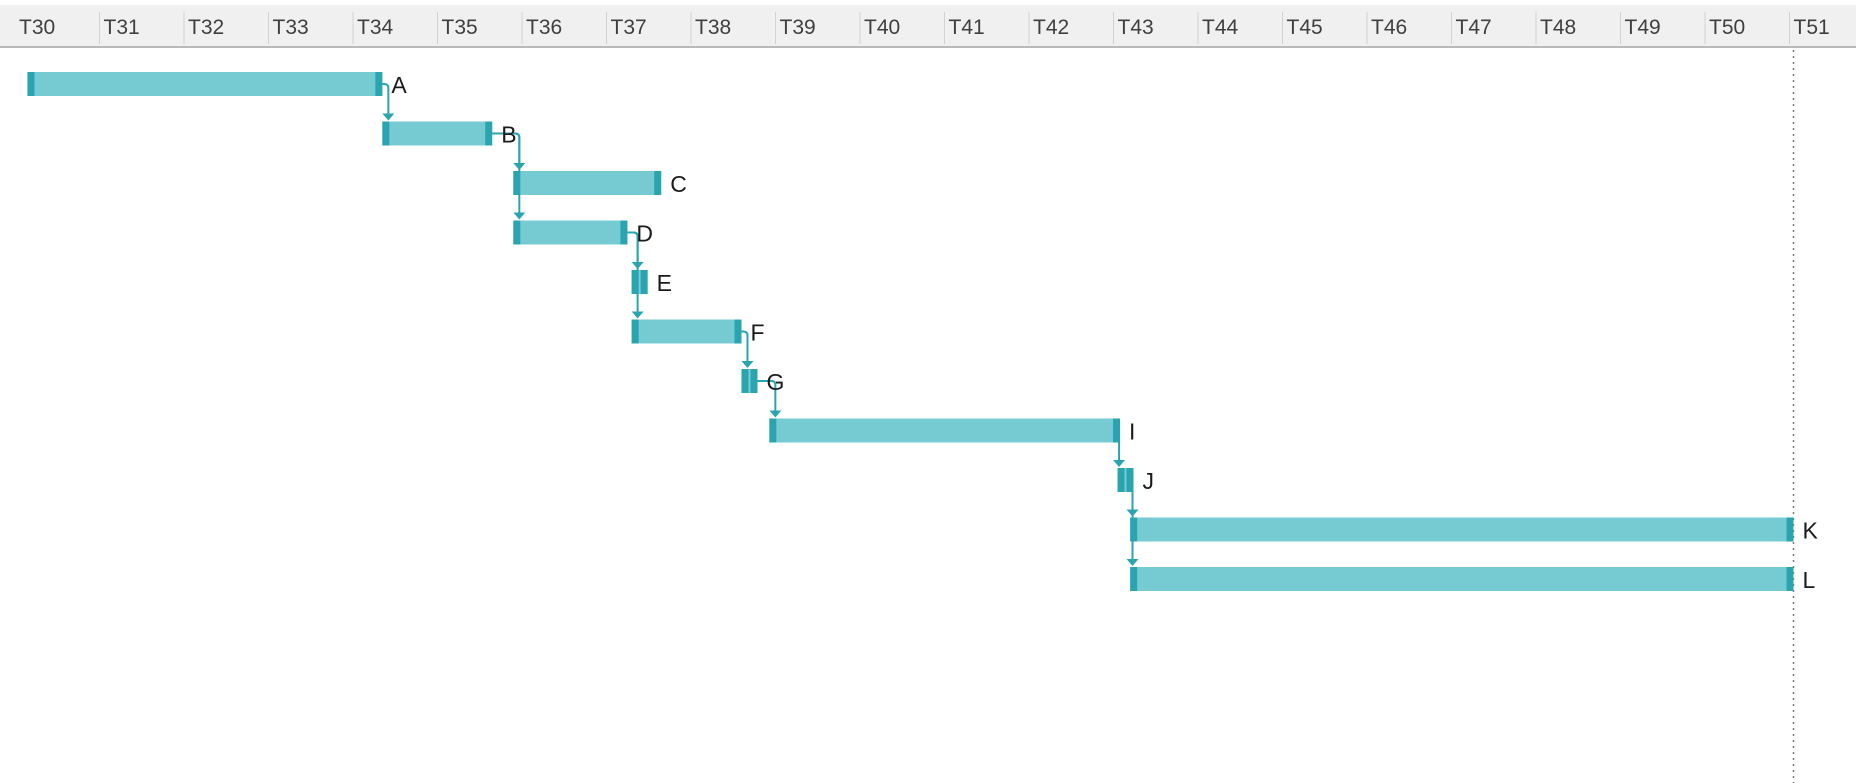 This screenshot has width=1856, height=783. I want to click on task-bar-l: L, so click(1473, 580).